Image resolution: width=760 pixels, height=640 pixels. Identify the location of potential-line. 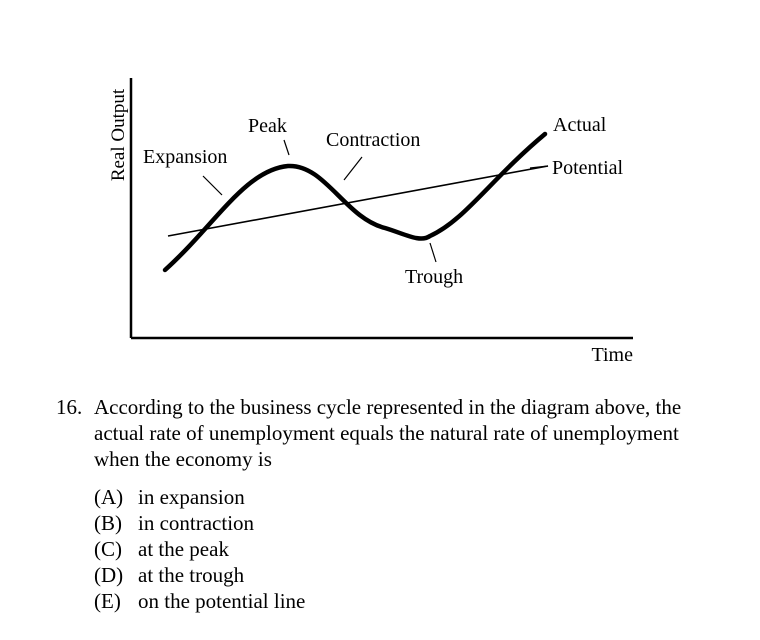
(358, 201).